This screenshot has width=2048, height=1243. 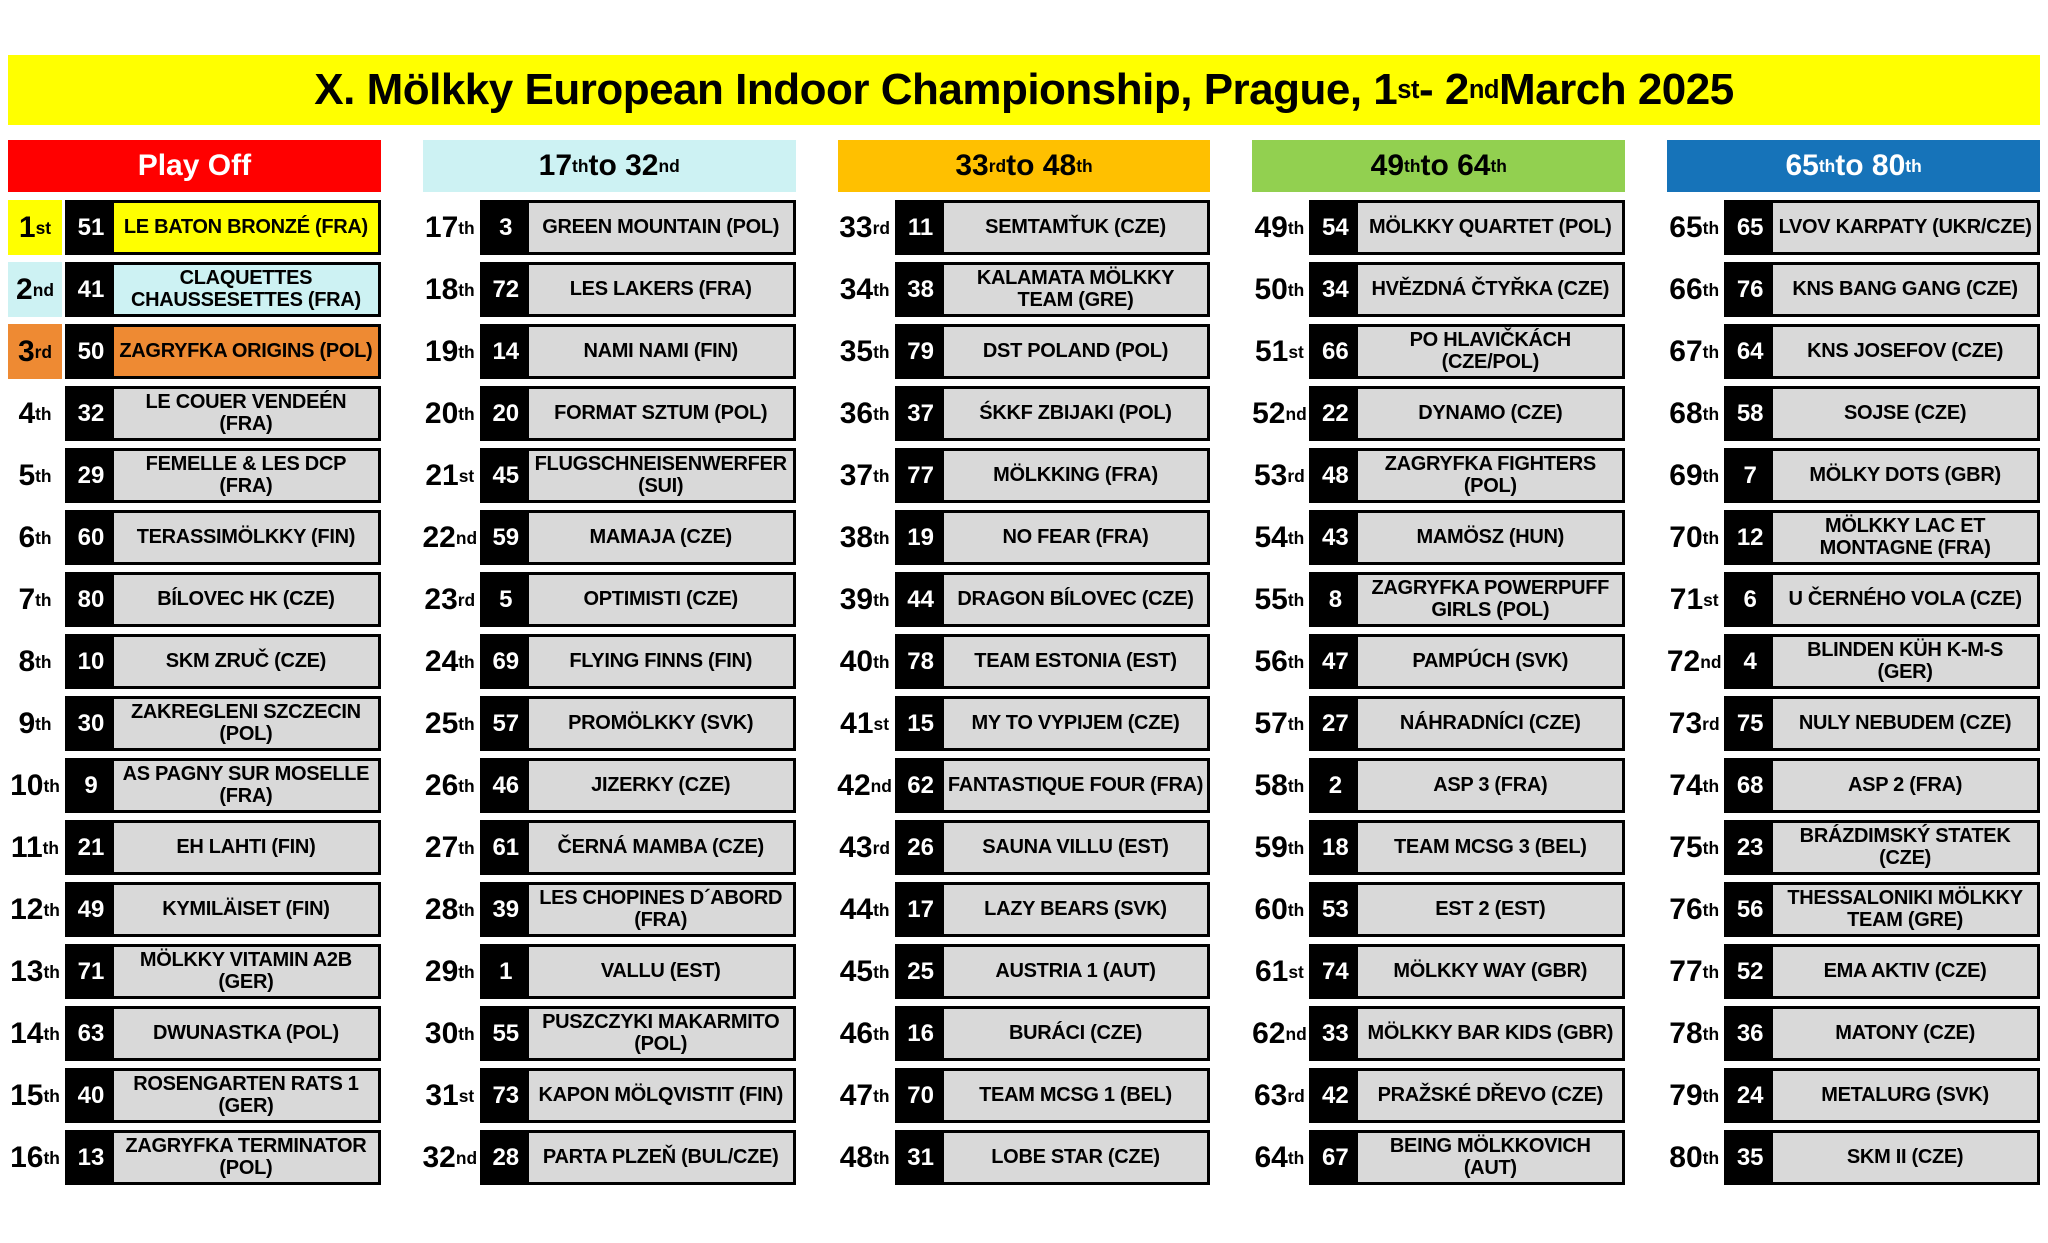 What do you see at coordinates (91, 785) in the screenshot?
I see `team-number: 9` at bounding box center [91, 785].